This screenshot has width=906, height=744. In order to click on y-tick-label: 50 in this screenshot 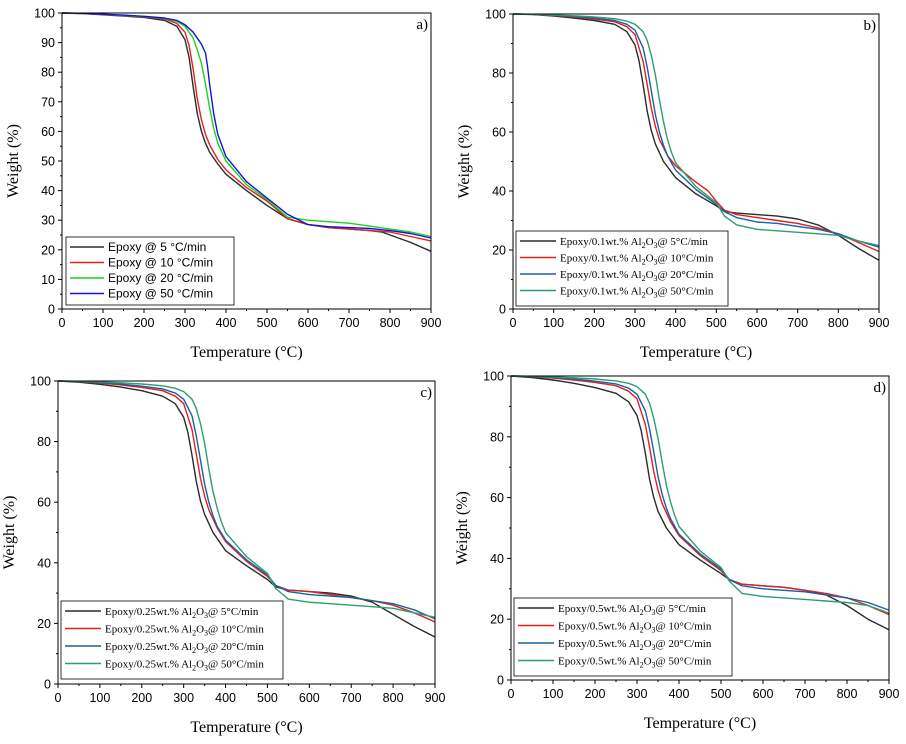, I will do `click(48, 162)`.